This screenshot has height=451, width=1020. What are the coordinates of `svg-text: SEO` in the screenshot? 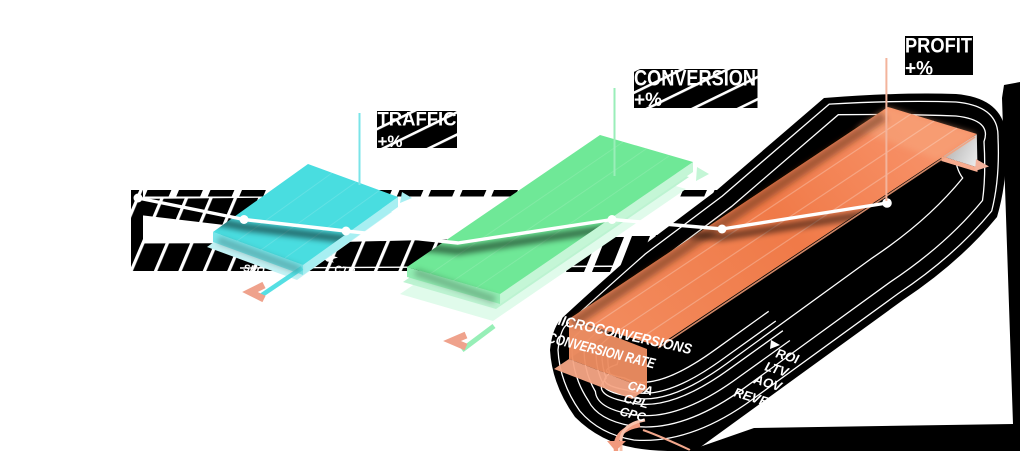 It's located at (254, 270).